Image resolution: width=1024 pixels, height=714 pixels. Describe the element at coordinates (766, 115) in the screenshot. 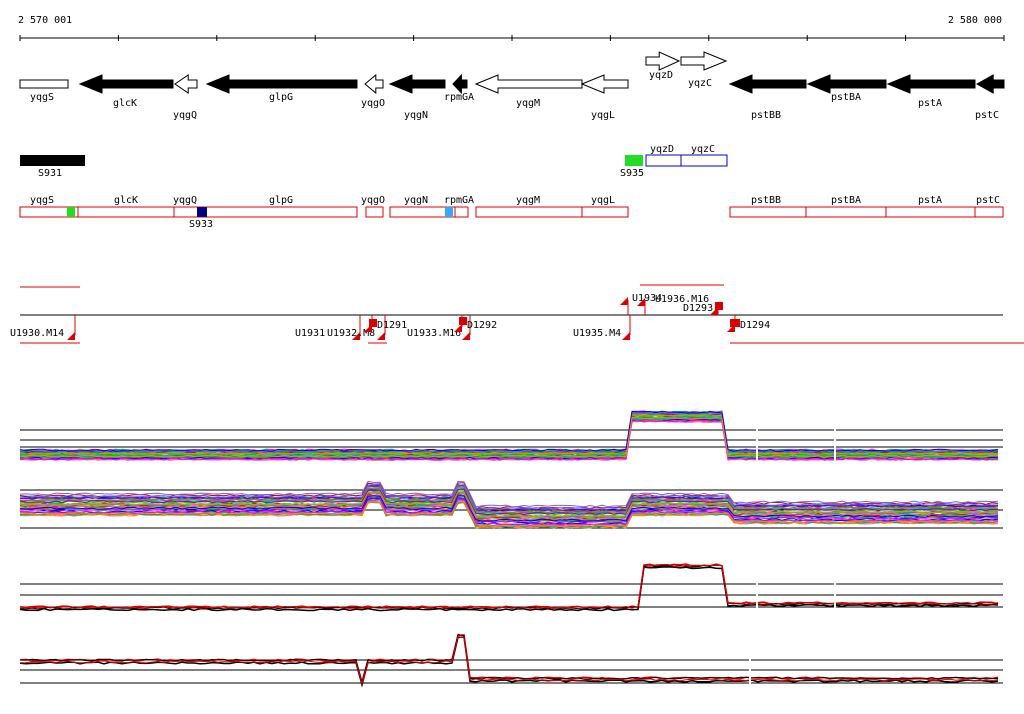

I see `gene-label: pstBB` at that location.